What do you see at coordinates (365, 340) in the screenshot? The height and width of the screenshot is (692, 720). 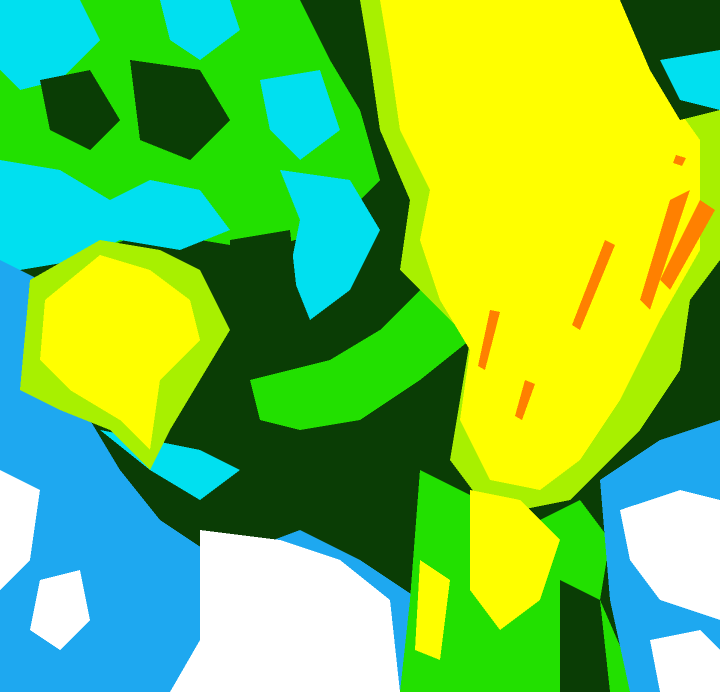 I see `green-band` at bounding box center [365, 340].